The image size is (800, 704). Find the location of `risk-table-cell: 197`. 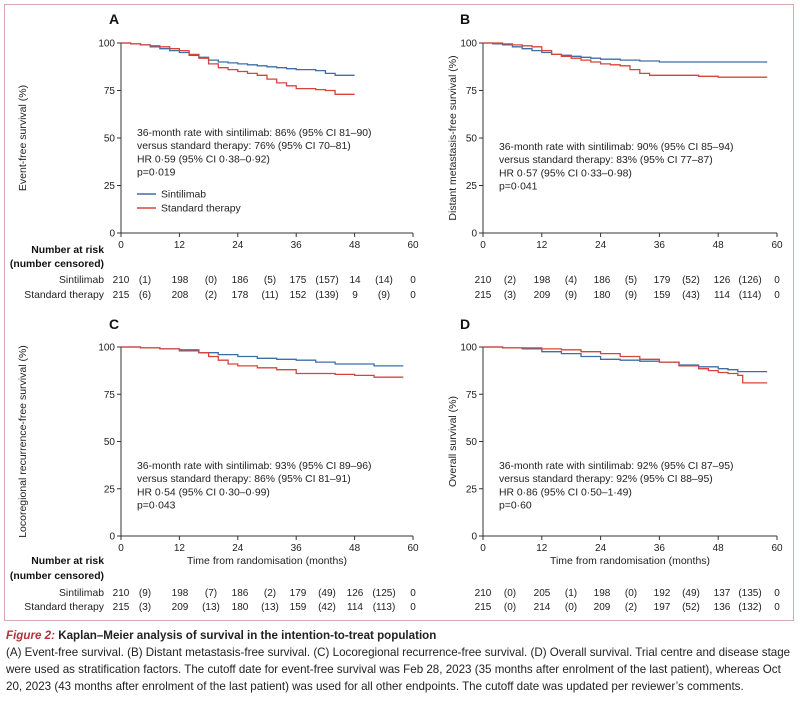

risk-table-cell: 197 is located at coordinates (662, 607).